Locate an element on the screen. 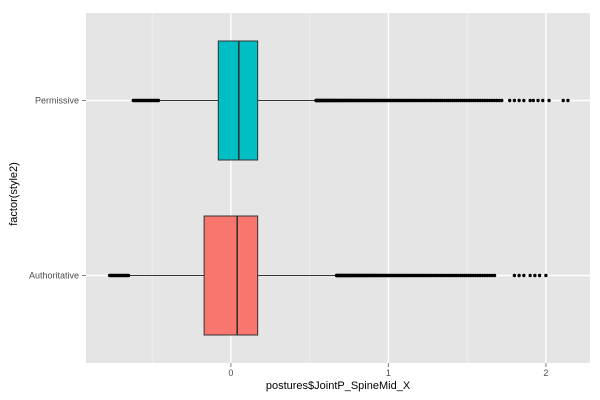 This screenshot has width=600, height=400. y-tick-label: Authoritative is located at coordinates (54, 276).